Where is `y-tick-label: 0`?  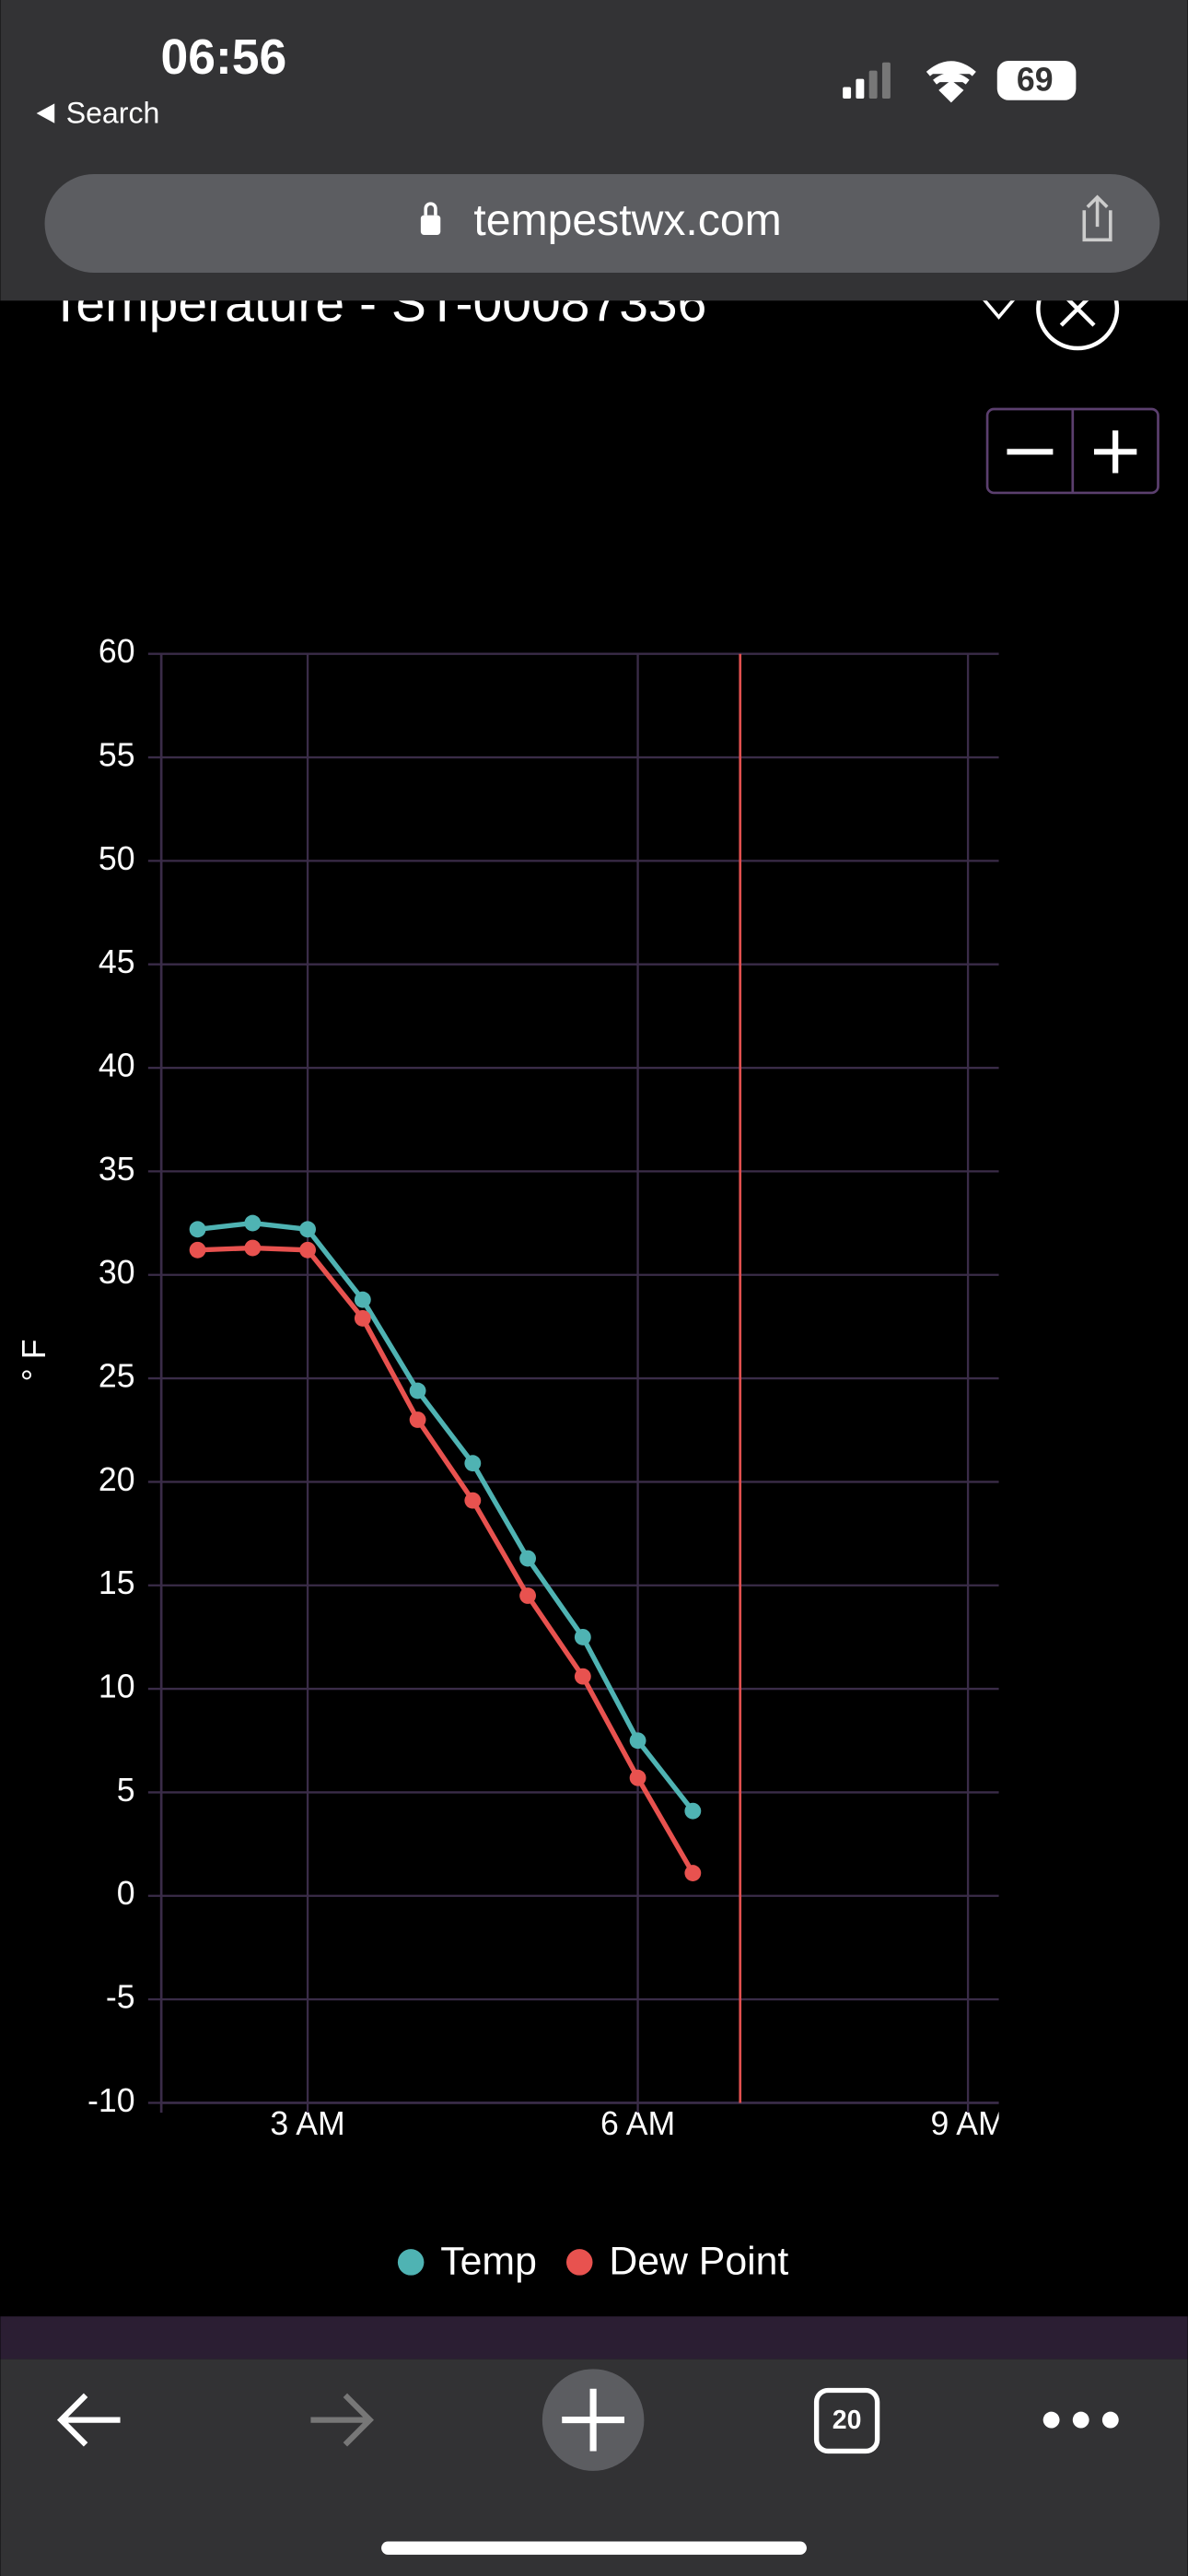 y-tick-label: 0 is located at coordinates (126, 1893).